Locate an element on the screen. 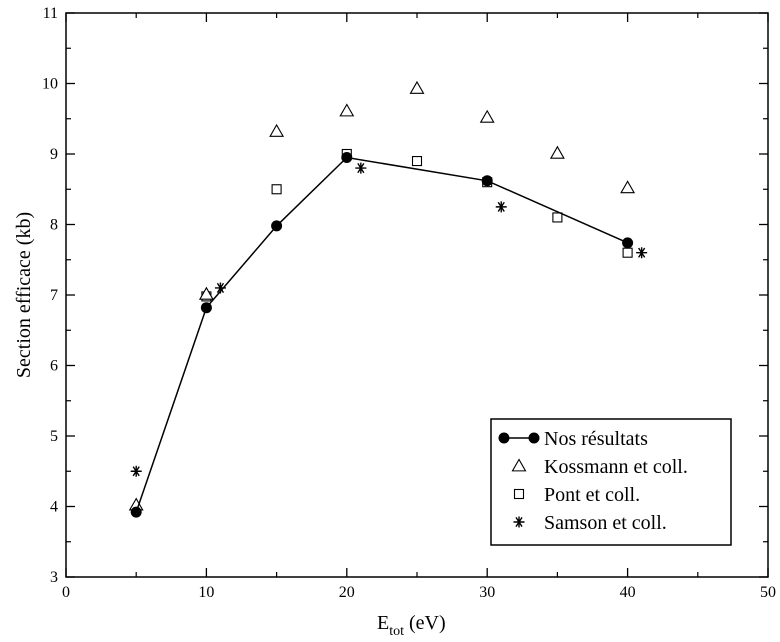 The width and height of the screenshot is (780, 642). x-axis-title-sub: tot is located at coordinates (396, 631).